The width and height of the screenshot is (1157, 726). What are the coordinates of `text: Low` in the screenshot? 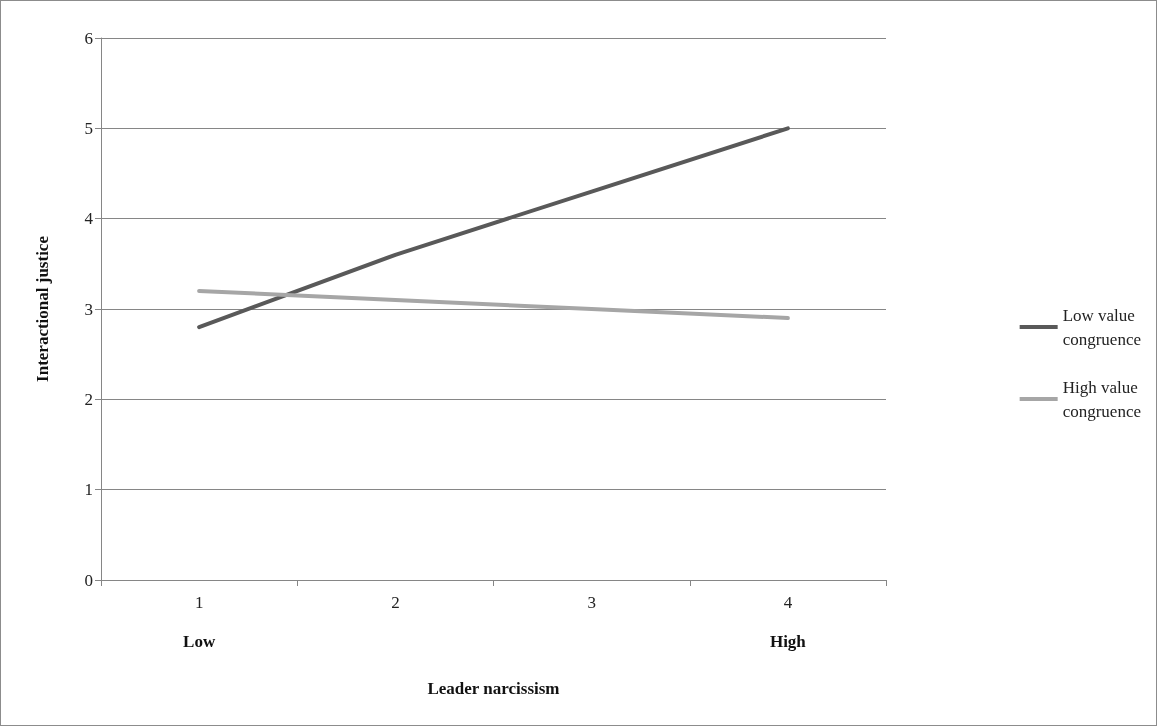 It's located at (199, 641).